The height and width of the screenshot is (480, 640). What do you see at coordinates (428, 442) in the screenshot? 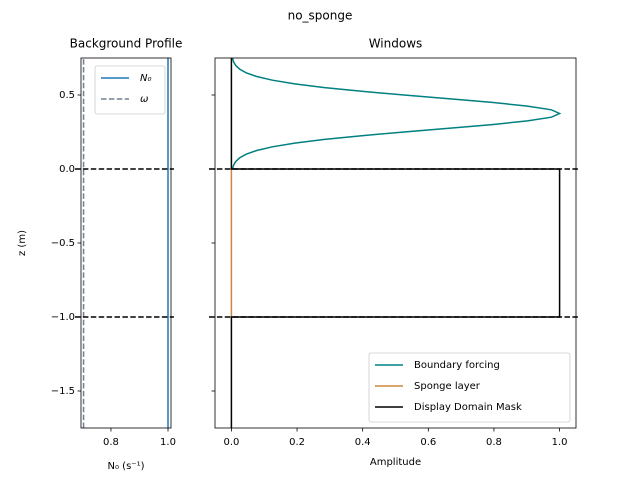
I see `x-tick-label: 0.6` at bounding box center [428, 442].